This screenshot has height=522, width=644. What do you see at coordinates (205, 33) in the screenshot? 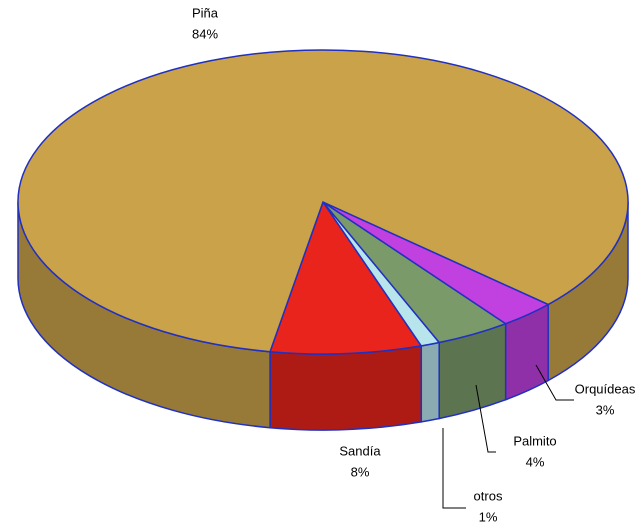
I see `value-label: 84%` at bounding box center [205, 33].